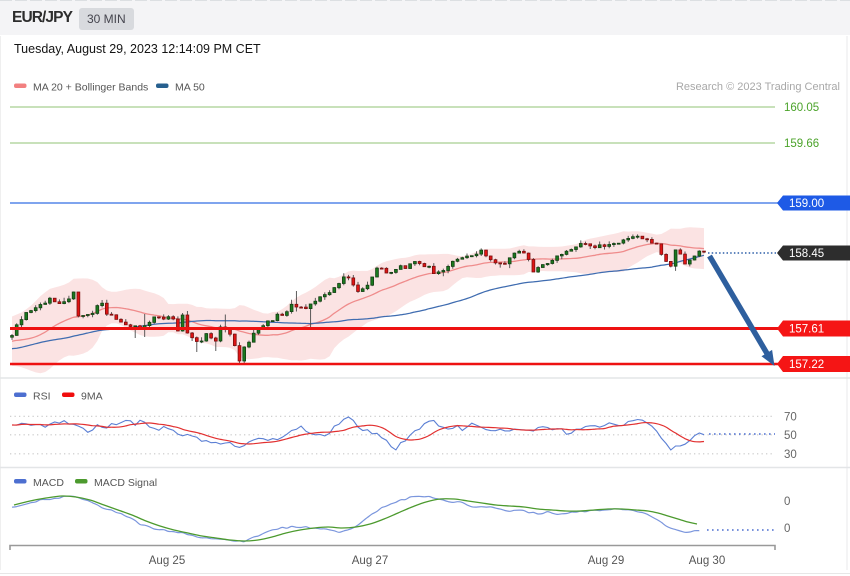 This screenshot has width=850, height=576. I want to click on svg-text: 160.05, so click(801, 108).